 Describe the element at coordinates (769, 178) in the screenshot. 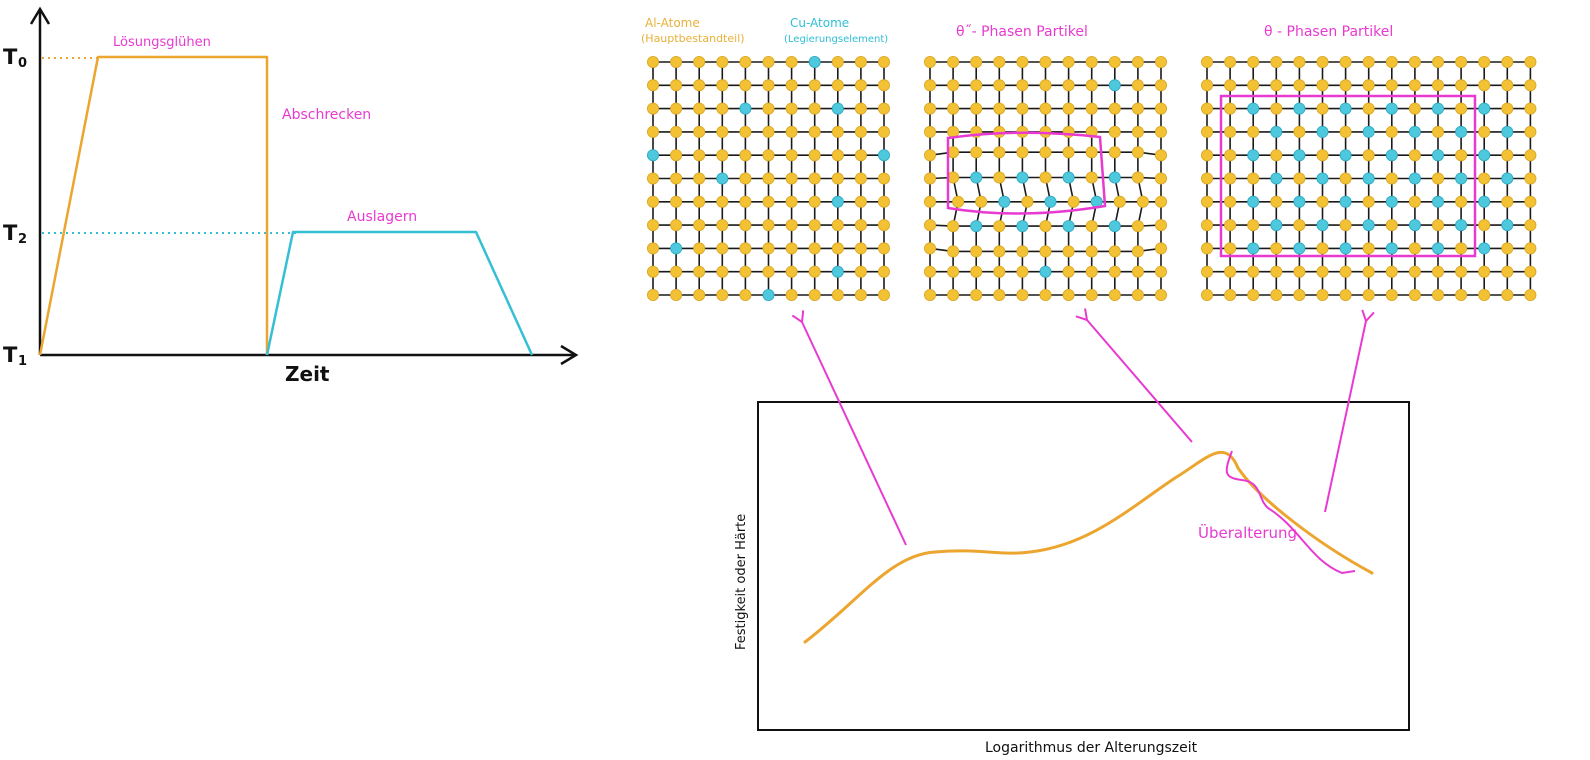

I see `lattice-solid-solution` at that location.